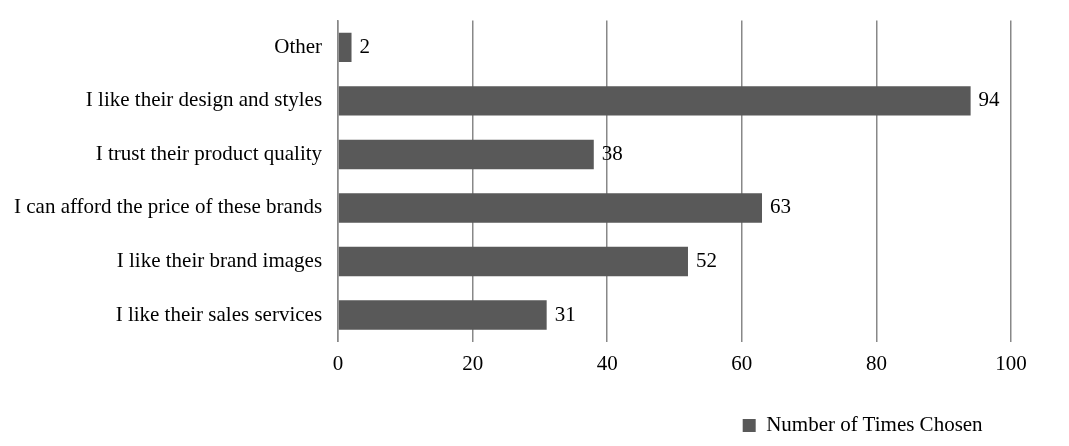 This screenshot has width=1069, height=446. Describe the element at coordinates (168, 206) in the screenshot. I see `y-tick-label: I can afford the price of these brands` at that location.